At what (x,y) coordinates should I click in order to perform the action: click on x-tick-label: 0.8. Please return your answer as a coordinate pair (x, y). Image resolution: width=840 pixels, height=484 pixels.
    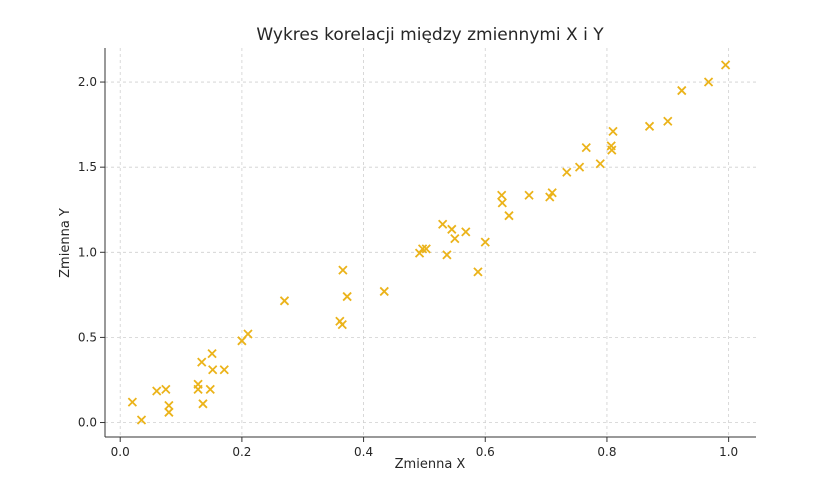
    Looking at the image, I should click on (606, 452).